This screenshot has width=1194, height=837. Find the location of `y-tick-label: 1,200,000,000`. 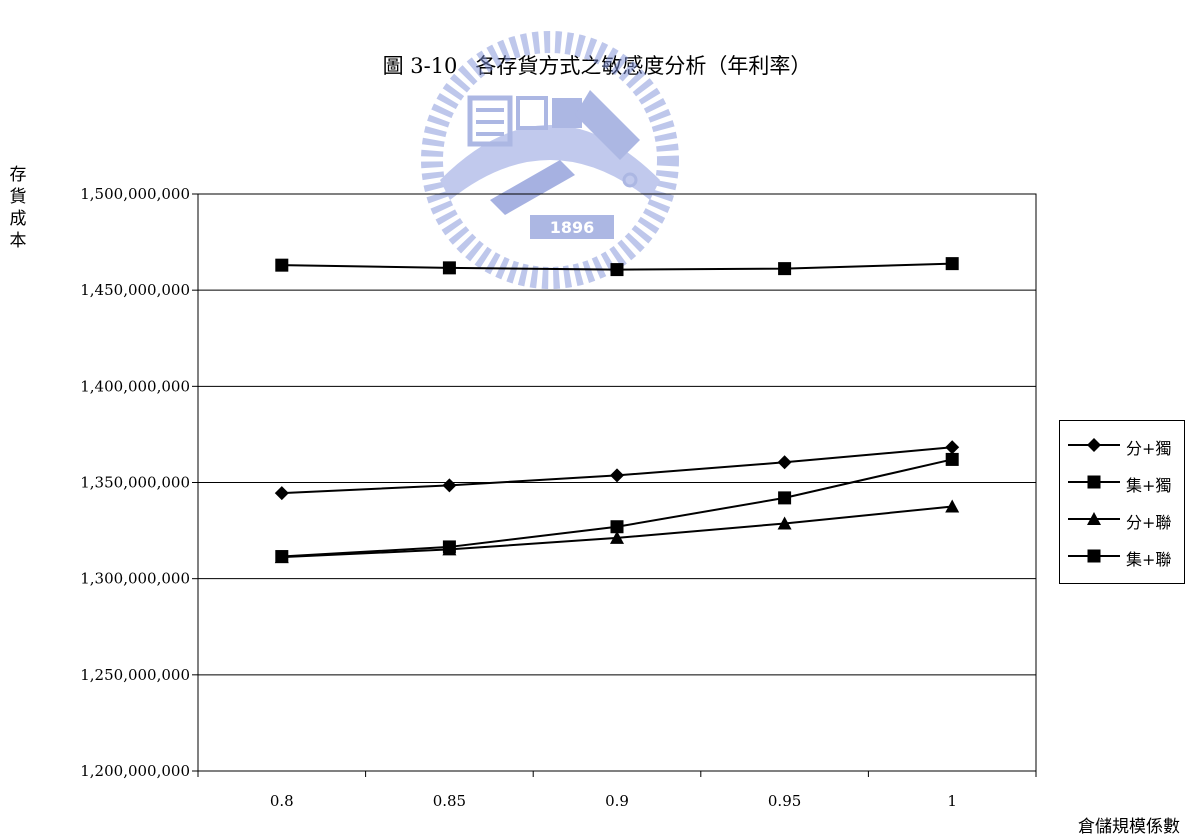

y-tick-label: 1,200,000,000 is located at coordinates (135, 771).